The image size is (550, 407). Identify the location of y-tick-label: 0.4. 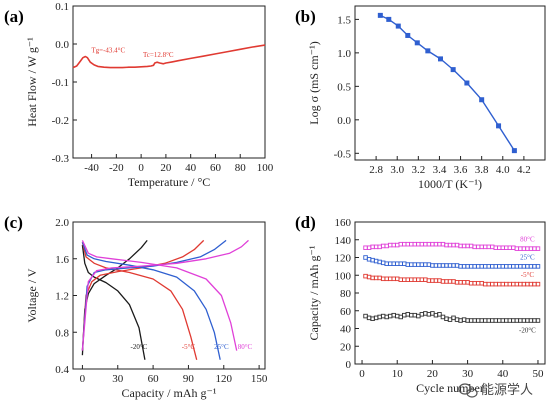
(62, 370).